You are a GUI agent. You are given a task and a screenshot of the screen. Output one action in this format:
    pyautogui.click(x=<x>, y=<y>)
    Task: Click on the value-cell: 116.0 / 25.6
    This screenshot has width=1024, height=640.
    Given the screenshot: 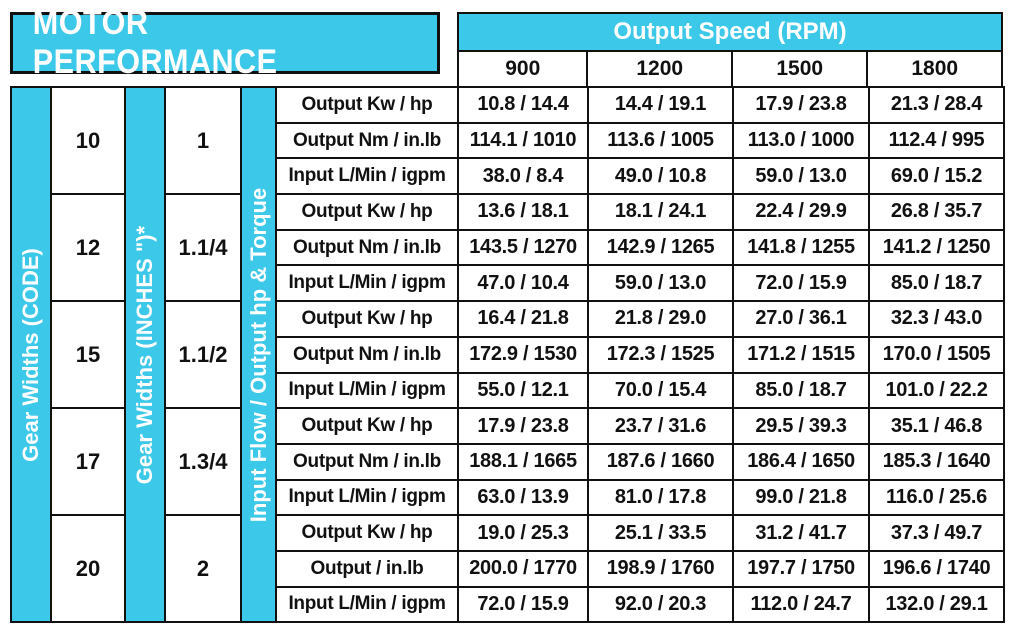 What is the action you would take?
    pyautogui.click(x=936, y=497)
    